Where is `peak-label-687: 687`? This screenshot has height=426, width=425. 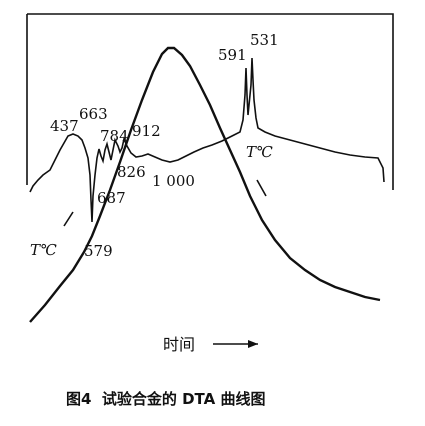 peak-label-687: 687 is located at coordinates (111, 198).